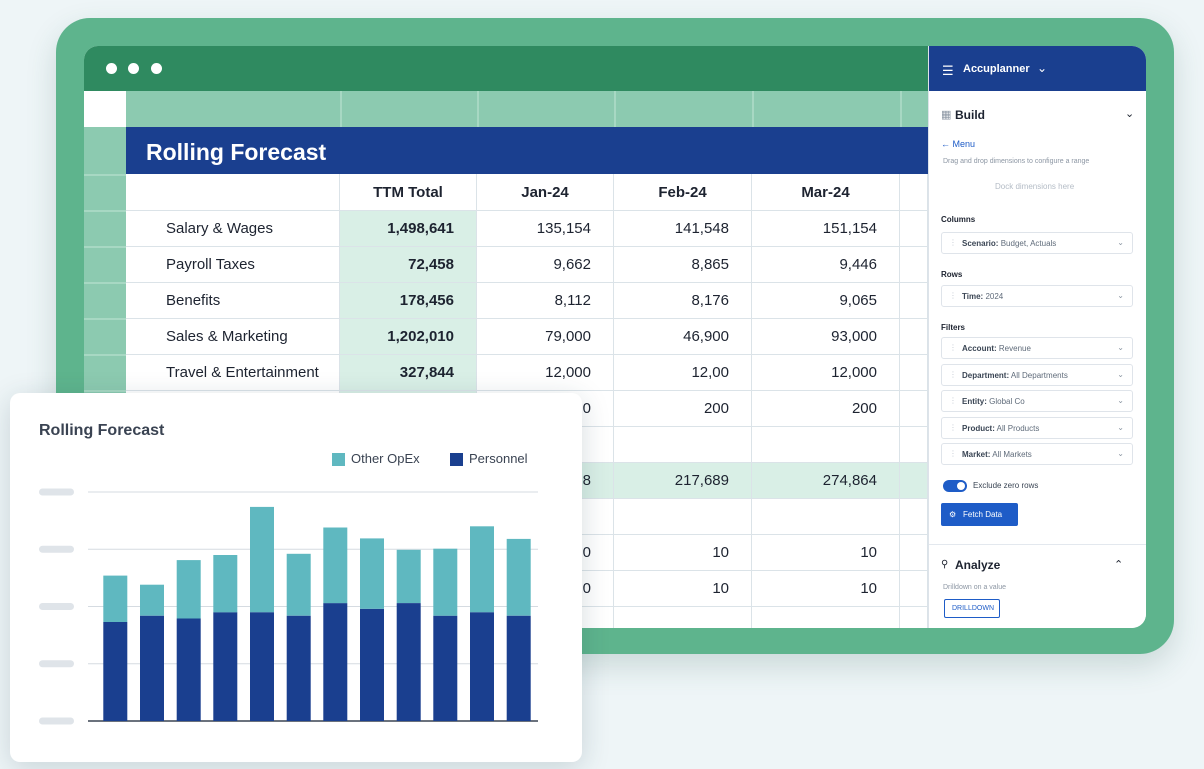 This screenshot has height=769, width=1204. I want to click on value-cell: 151,154, so click(826, 229).